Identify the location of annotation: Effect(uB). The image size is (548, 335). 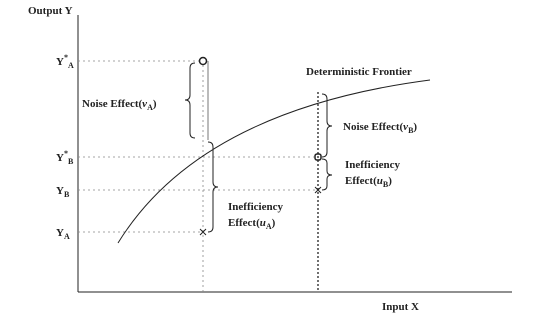
(368, 182).